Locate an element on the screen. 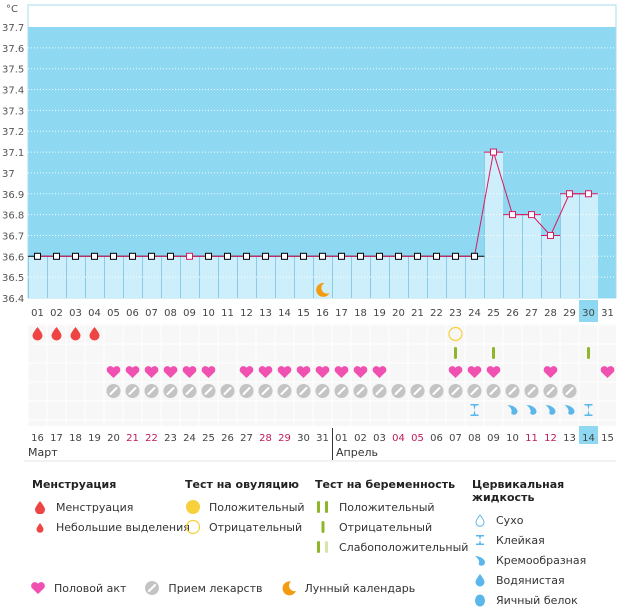  x-tick-label: 09 is located at coordinates (189, 313).